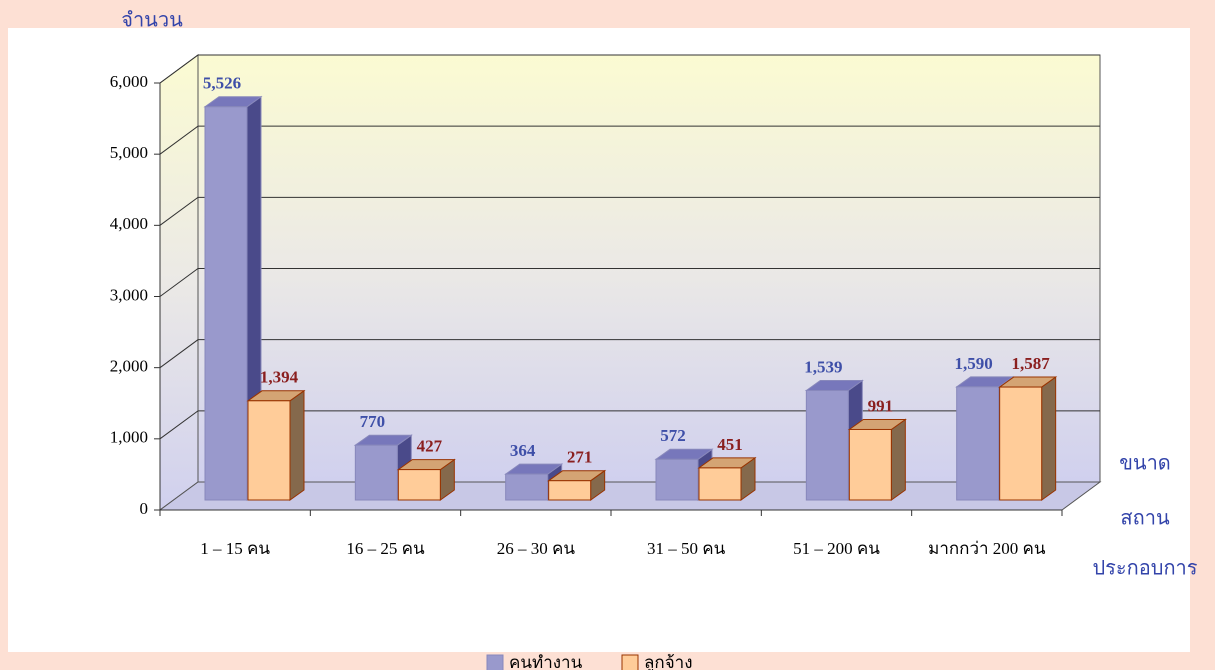 This screenshot has height=670, width=1215. Describe the element at coordinates (1145, 519) in the screenshot. I see `x-axis-label: สถาน` at that location.